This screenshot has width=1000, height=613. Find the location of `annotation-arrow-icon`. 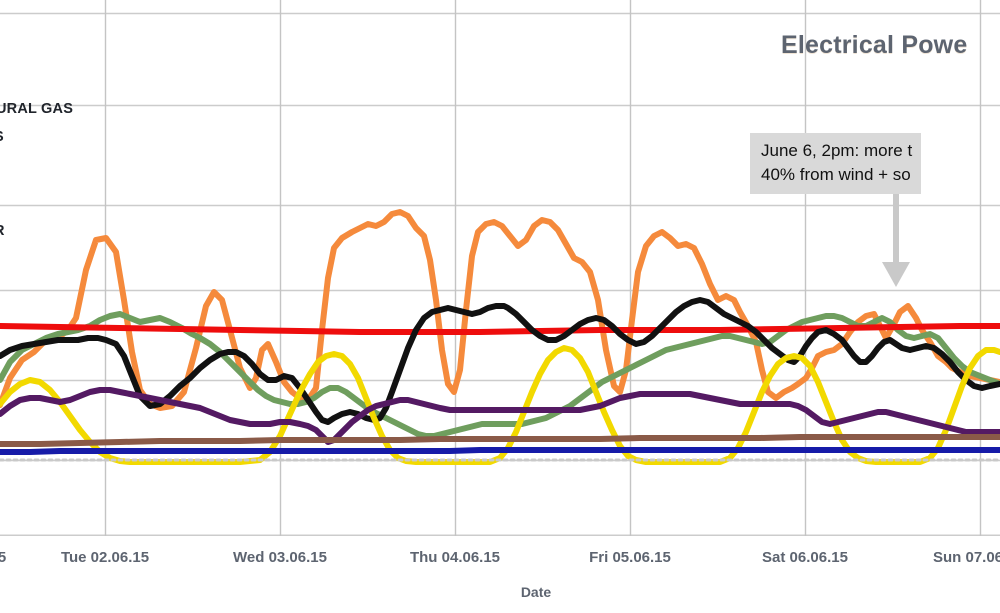

annotation-arrow-icon is located at coordinates (896, 236).